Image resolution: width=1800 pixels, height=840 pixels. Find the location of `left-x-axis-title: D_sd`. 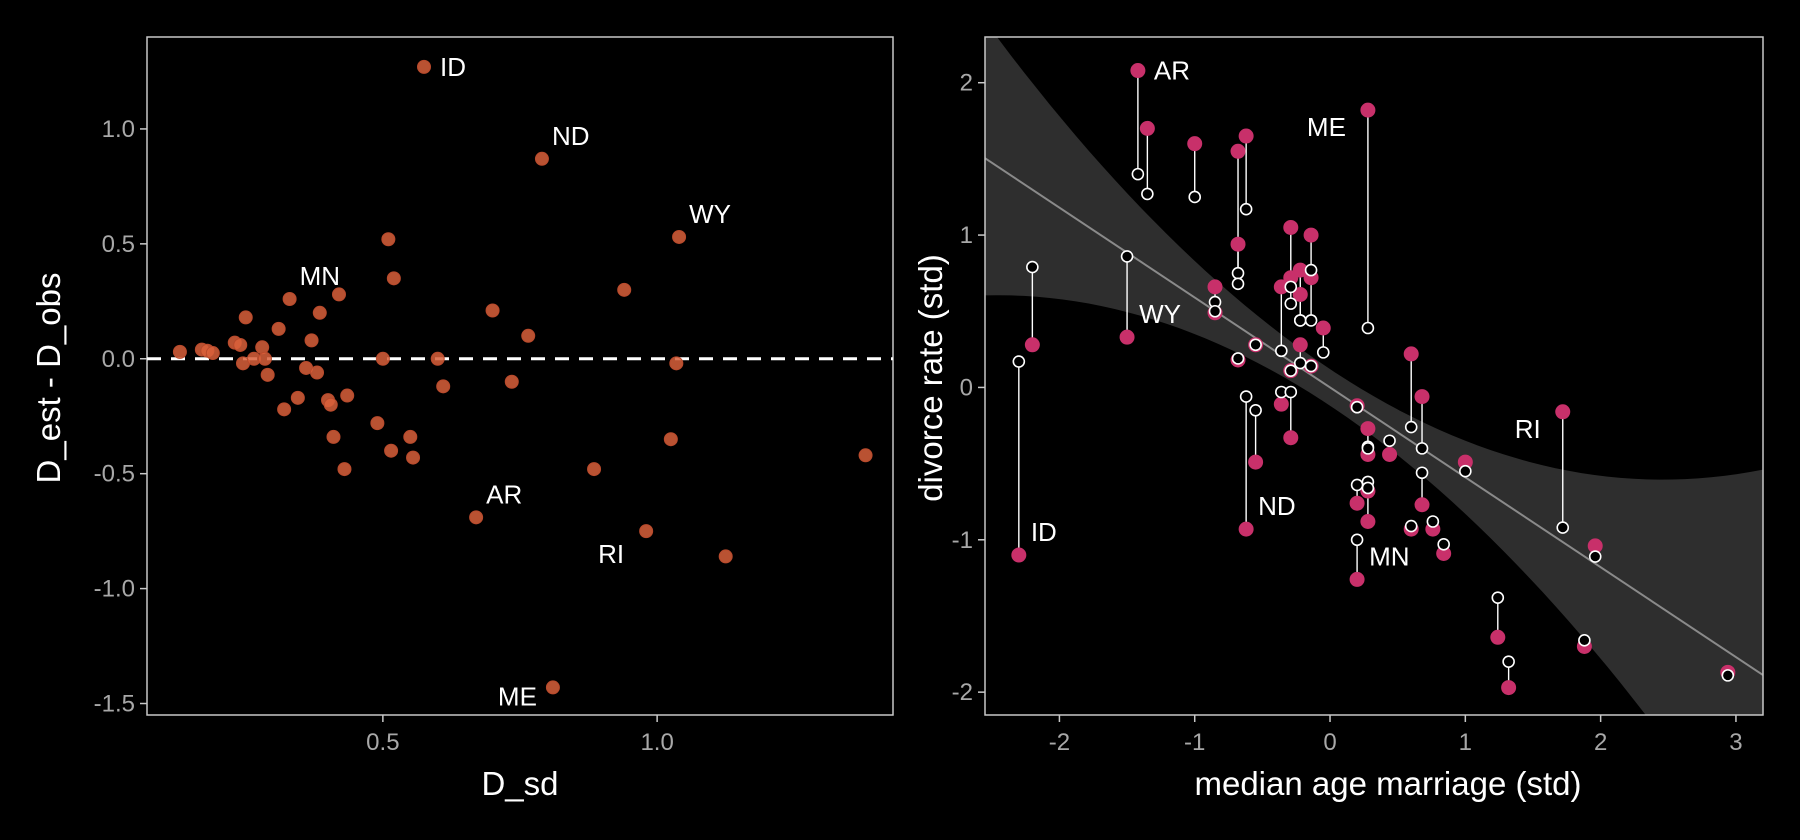

left-x-axis-title: D_sd is located at coordinates (519, 783).